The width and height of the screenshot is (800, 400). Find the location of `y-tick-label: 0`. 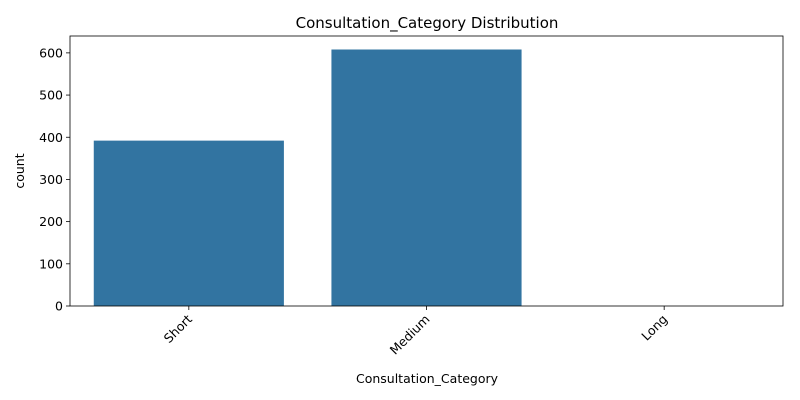

y-tick-label: 0 is located at coordinates (59, 306).